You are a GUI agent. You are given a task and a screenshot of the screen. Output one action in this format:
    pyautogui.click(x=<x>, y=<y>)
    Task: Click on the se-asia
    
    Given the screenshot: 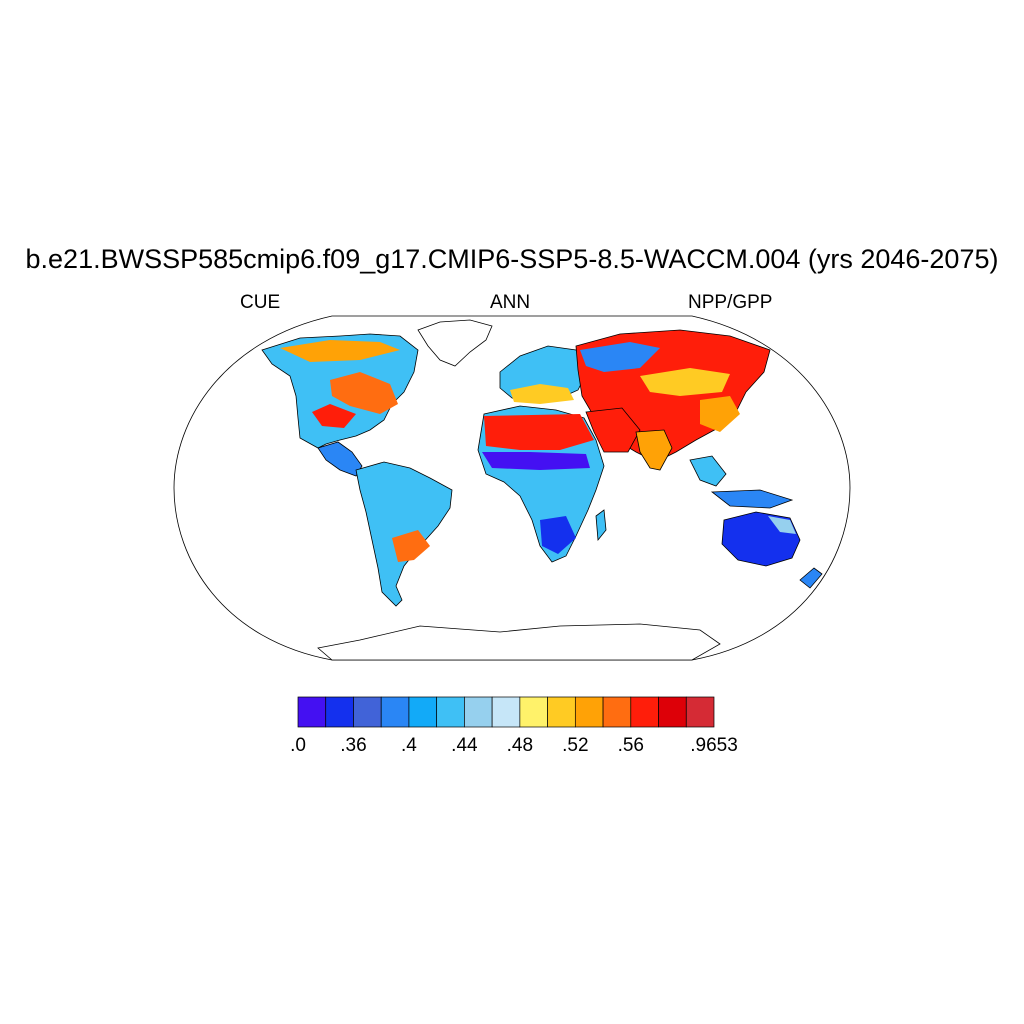 What is the action you would take?
    pyautogui.click(x=708, y=471)
    